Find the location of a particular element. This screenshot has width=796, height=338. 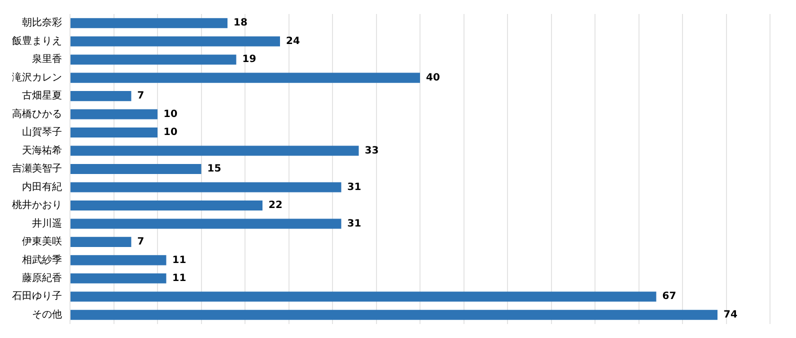

y-tick-label: 藤原紀香 is located at coordinates (42, 278).